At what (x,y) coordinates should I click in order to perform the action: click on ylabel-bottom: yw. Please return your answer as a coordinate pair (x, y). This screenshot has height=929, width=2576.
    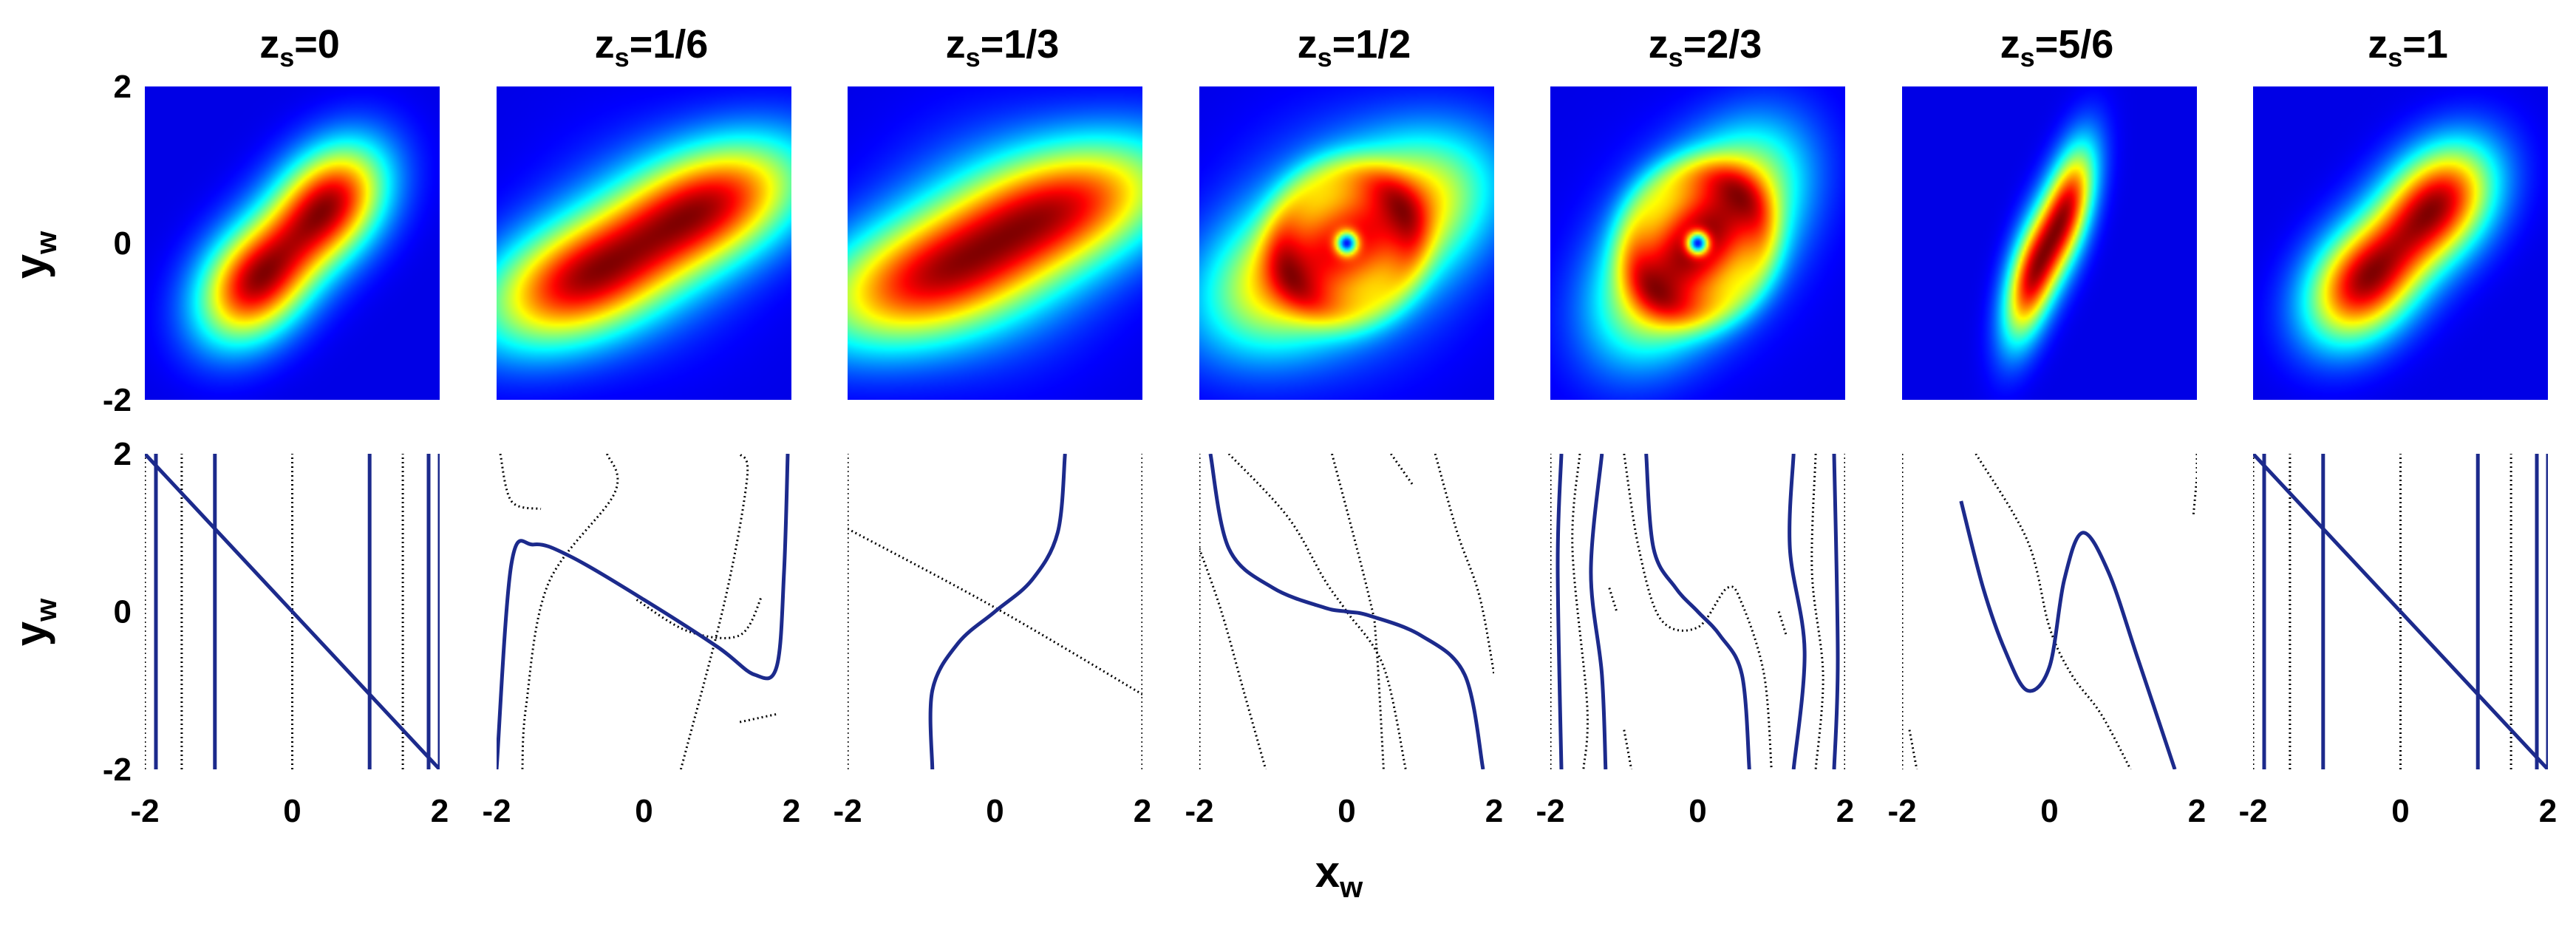
    Looking at the image, I should click on (34, 622).